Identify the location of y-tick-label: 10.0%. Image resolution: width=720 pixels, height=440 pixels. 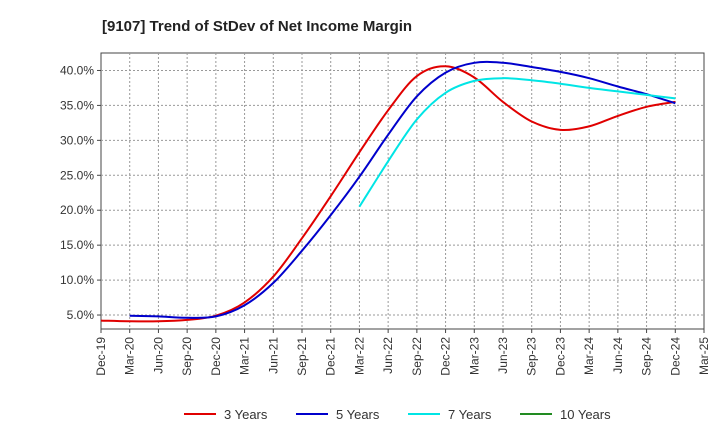
(77, 280).